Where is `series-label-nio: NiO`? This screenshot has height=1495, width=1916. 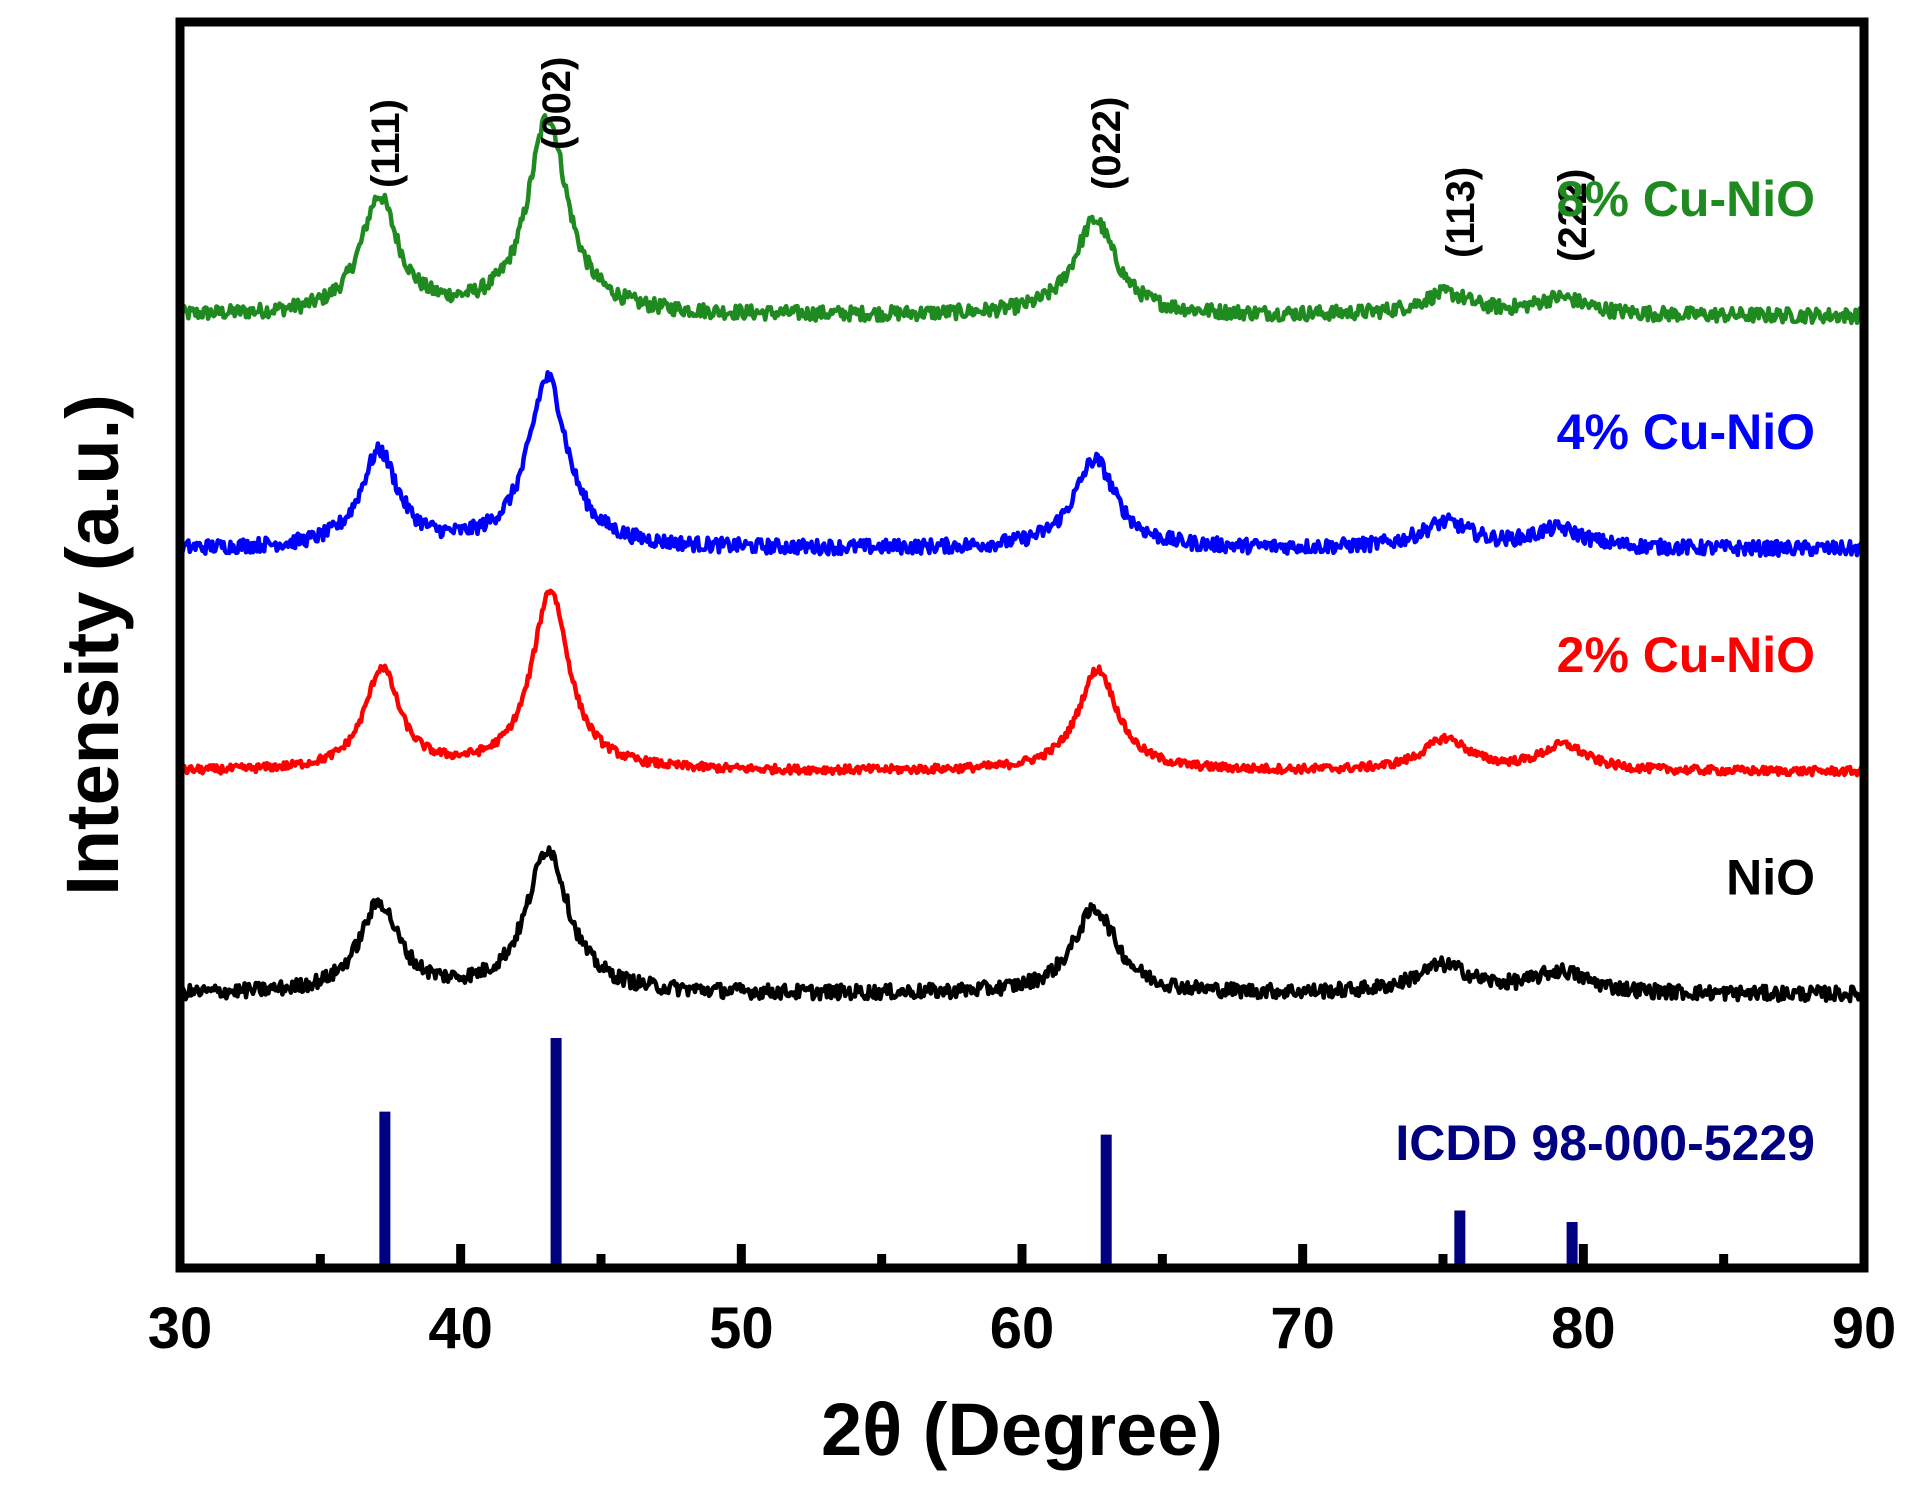
series-label-nio: NiO is located at coordinates (1770, 877).